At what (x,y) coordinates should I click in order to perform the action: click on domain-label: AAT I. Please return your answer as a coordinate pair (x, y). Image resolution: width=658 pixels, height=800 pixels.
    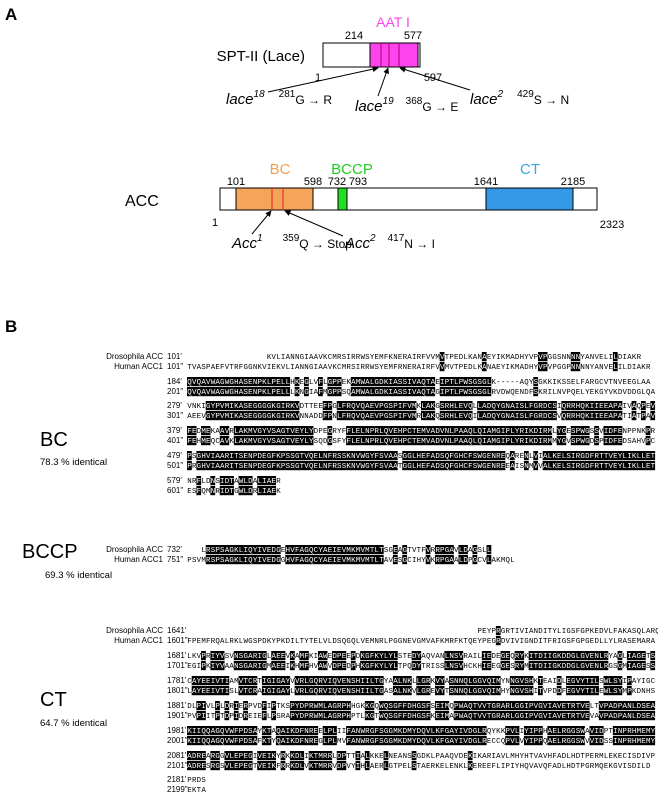
    Looking at the image, I should click on (393, 22).